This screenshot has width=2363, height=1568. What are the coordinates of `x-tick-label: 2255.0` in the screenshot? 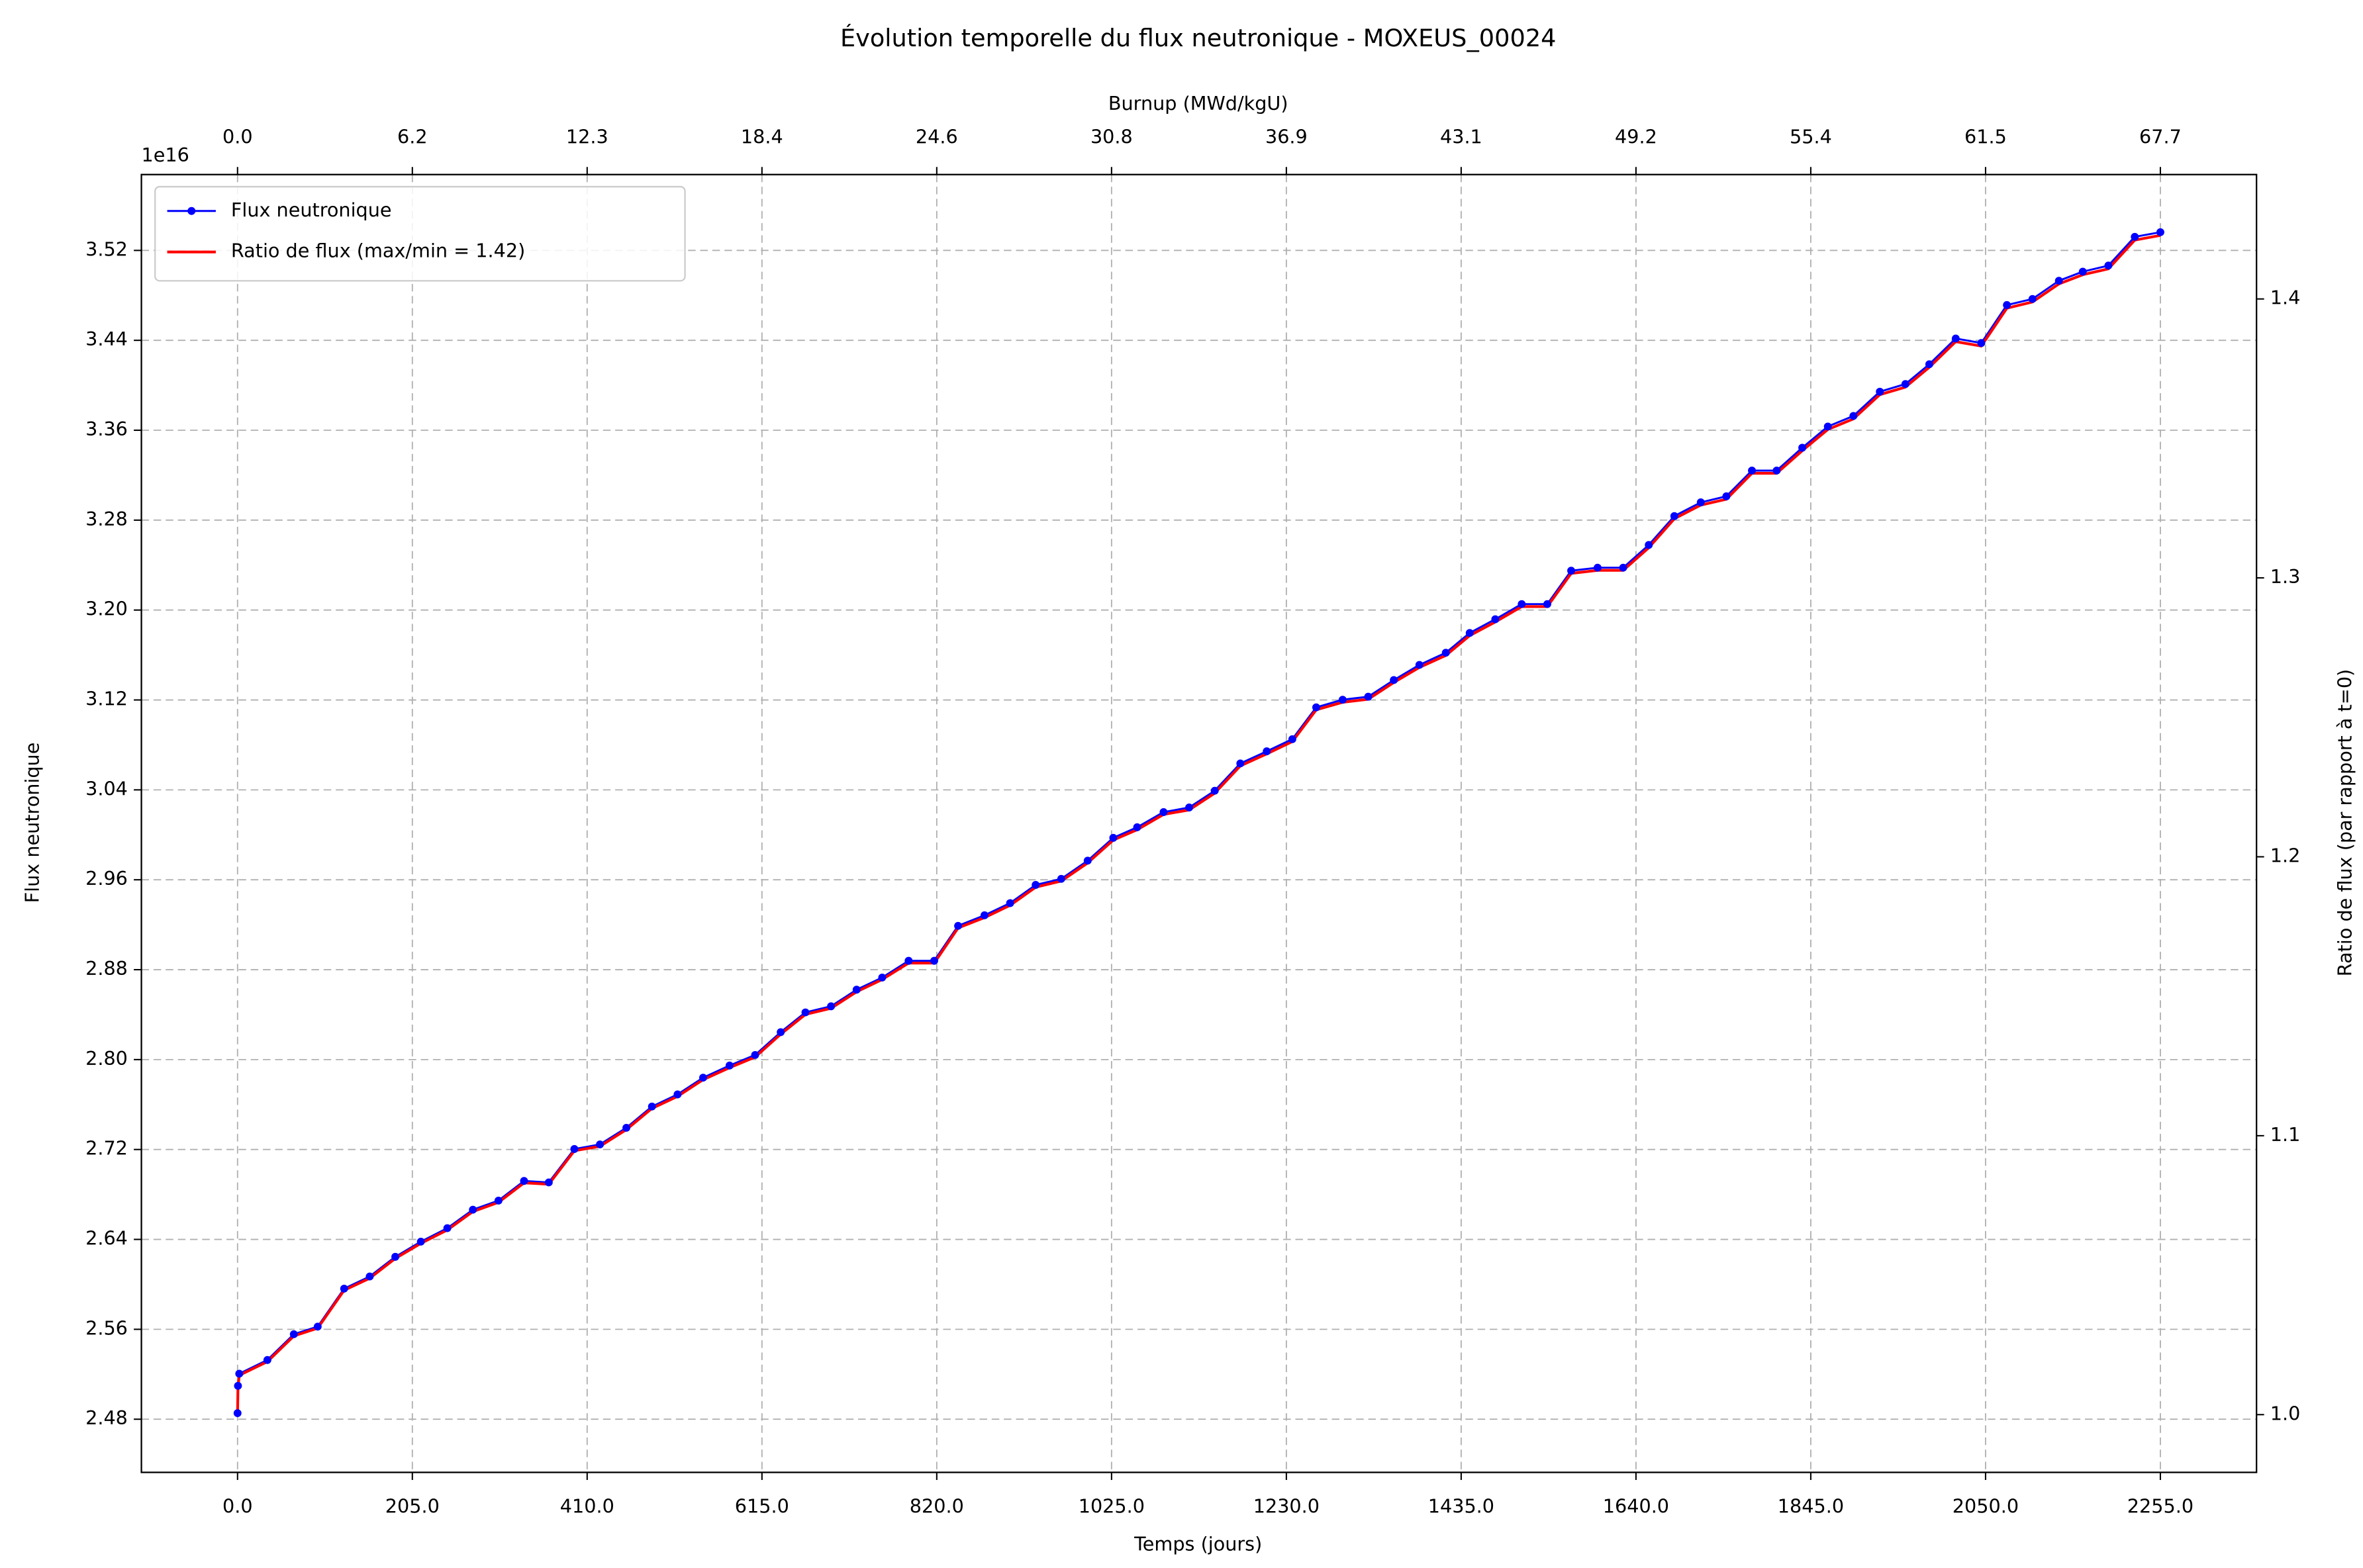 It's located at (2160, 1506).